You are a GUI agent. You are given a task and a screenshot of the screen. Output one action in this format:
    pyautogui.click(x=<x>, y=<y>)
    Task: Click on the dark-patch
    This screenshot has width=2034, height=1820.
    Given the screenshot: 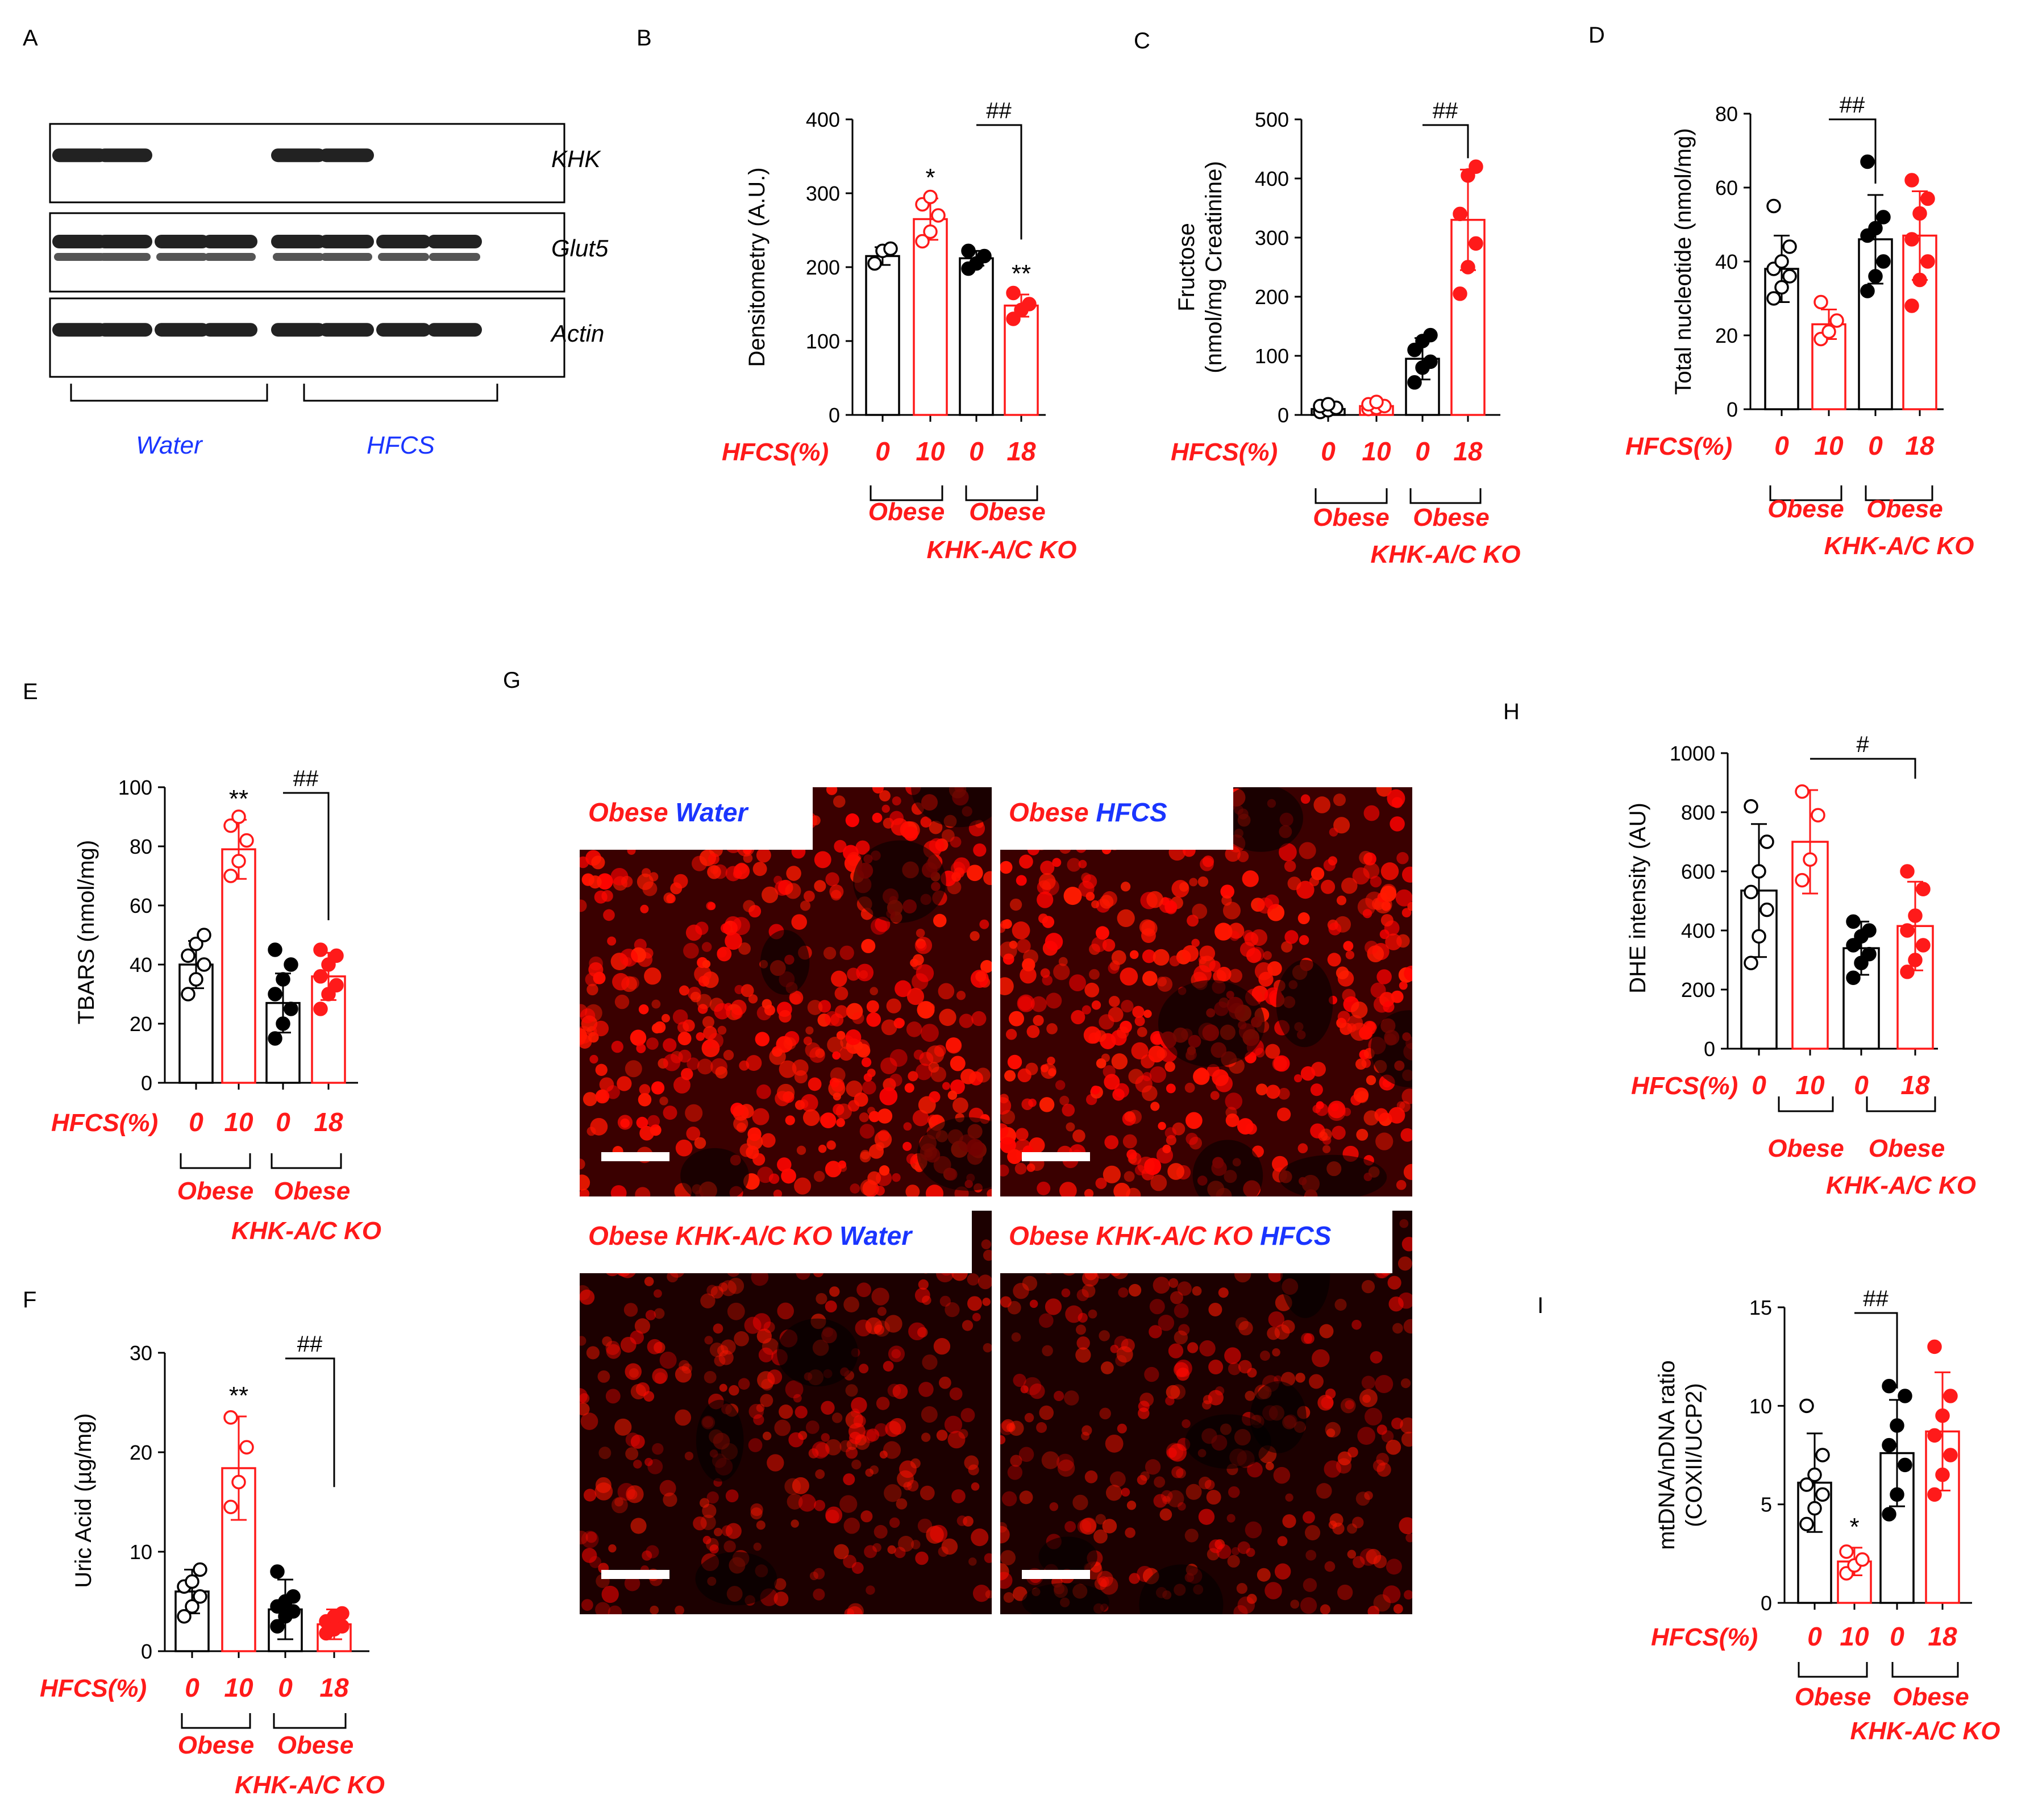 What is the action you would take?
    pyautogui.click(x=955, y=1154)
    